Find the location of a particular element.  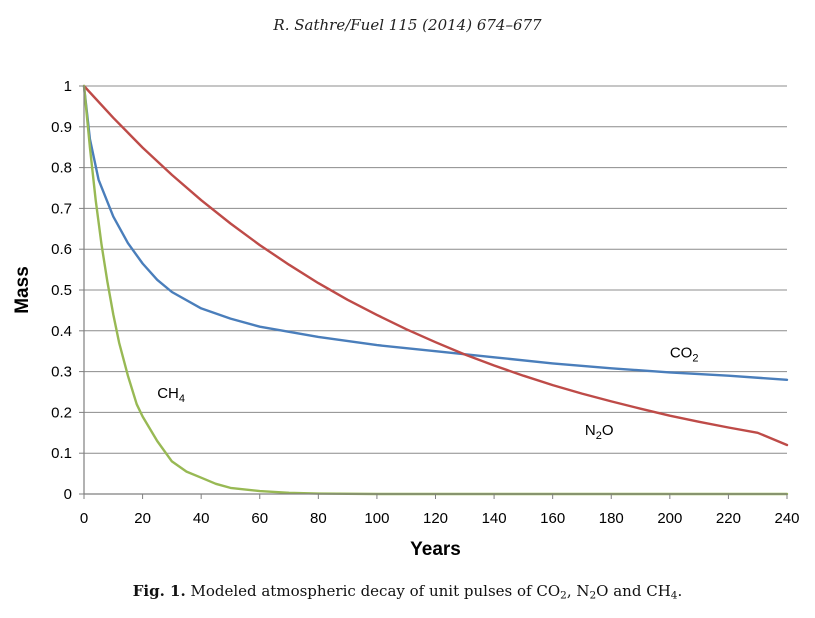

x-tick-label: 60 is located at coordinates (259, 518).